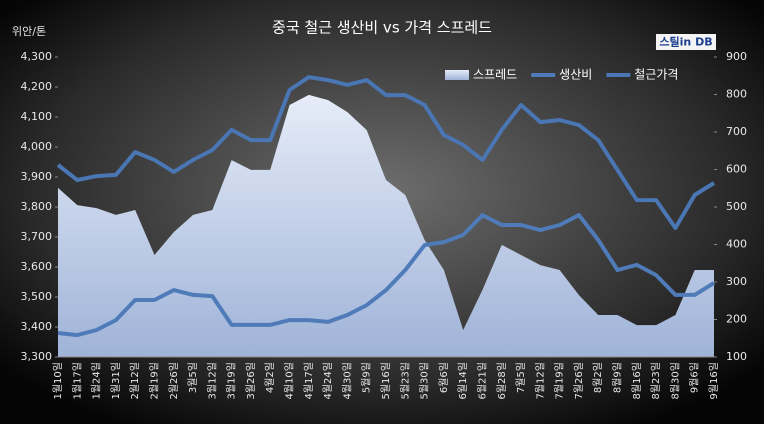 Image resolution: width=764 pixels, height=424 pixels. Describe the element at coordinates (37, 86) in the screenshot. I see `y-tick-label: 4,200` at that location.